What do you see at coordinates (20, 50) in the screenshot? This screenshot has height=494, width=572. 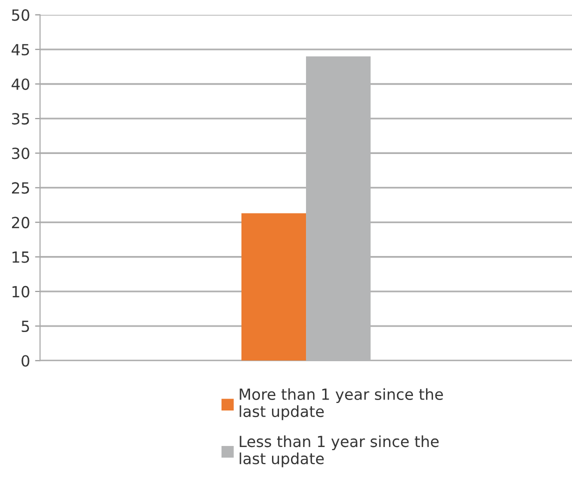 I see `y-tick-label: 45` at bounding box center [20, 50].